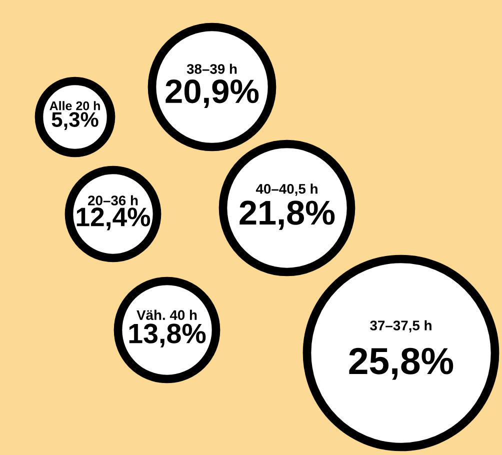 Image resolution: width=502 pixels, height=455 pixels. Describe the element at coordinates (211, 69) in the screenshot. I see `category-label: 38–39 h` at that location.